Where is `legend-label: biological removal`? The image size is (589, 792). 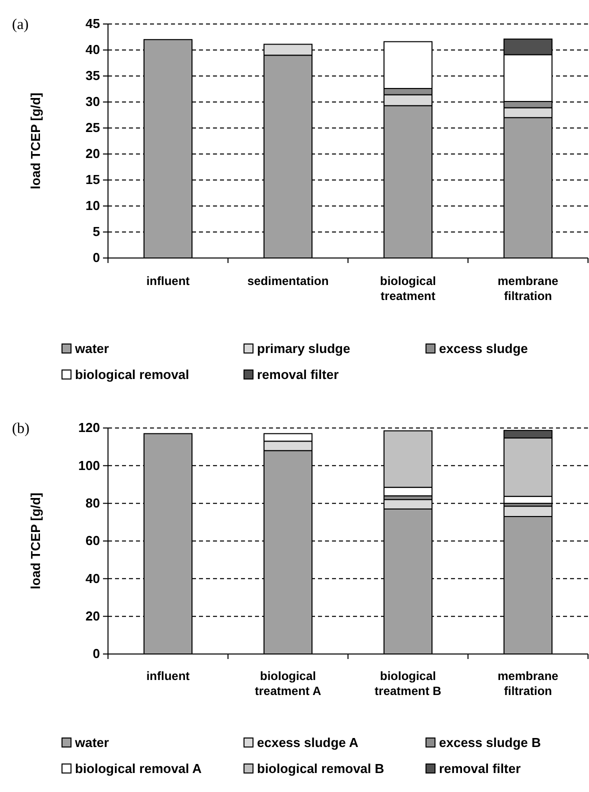 legend-label: biological removal is located at coordinates (132, 374).